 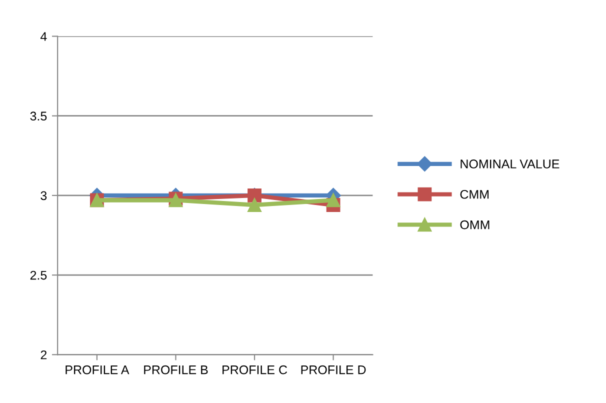 What do you see at coordinates (38, 116) in the screenshot?
I see `y-tick-label: 3.5` at bounding box center [38, 116].